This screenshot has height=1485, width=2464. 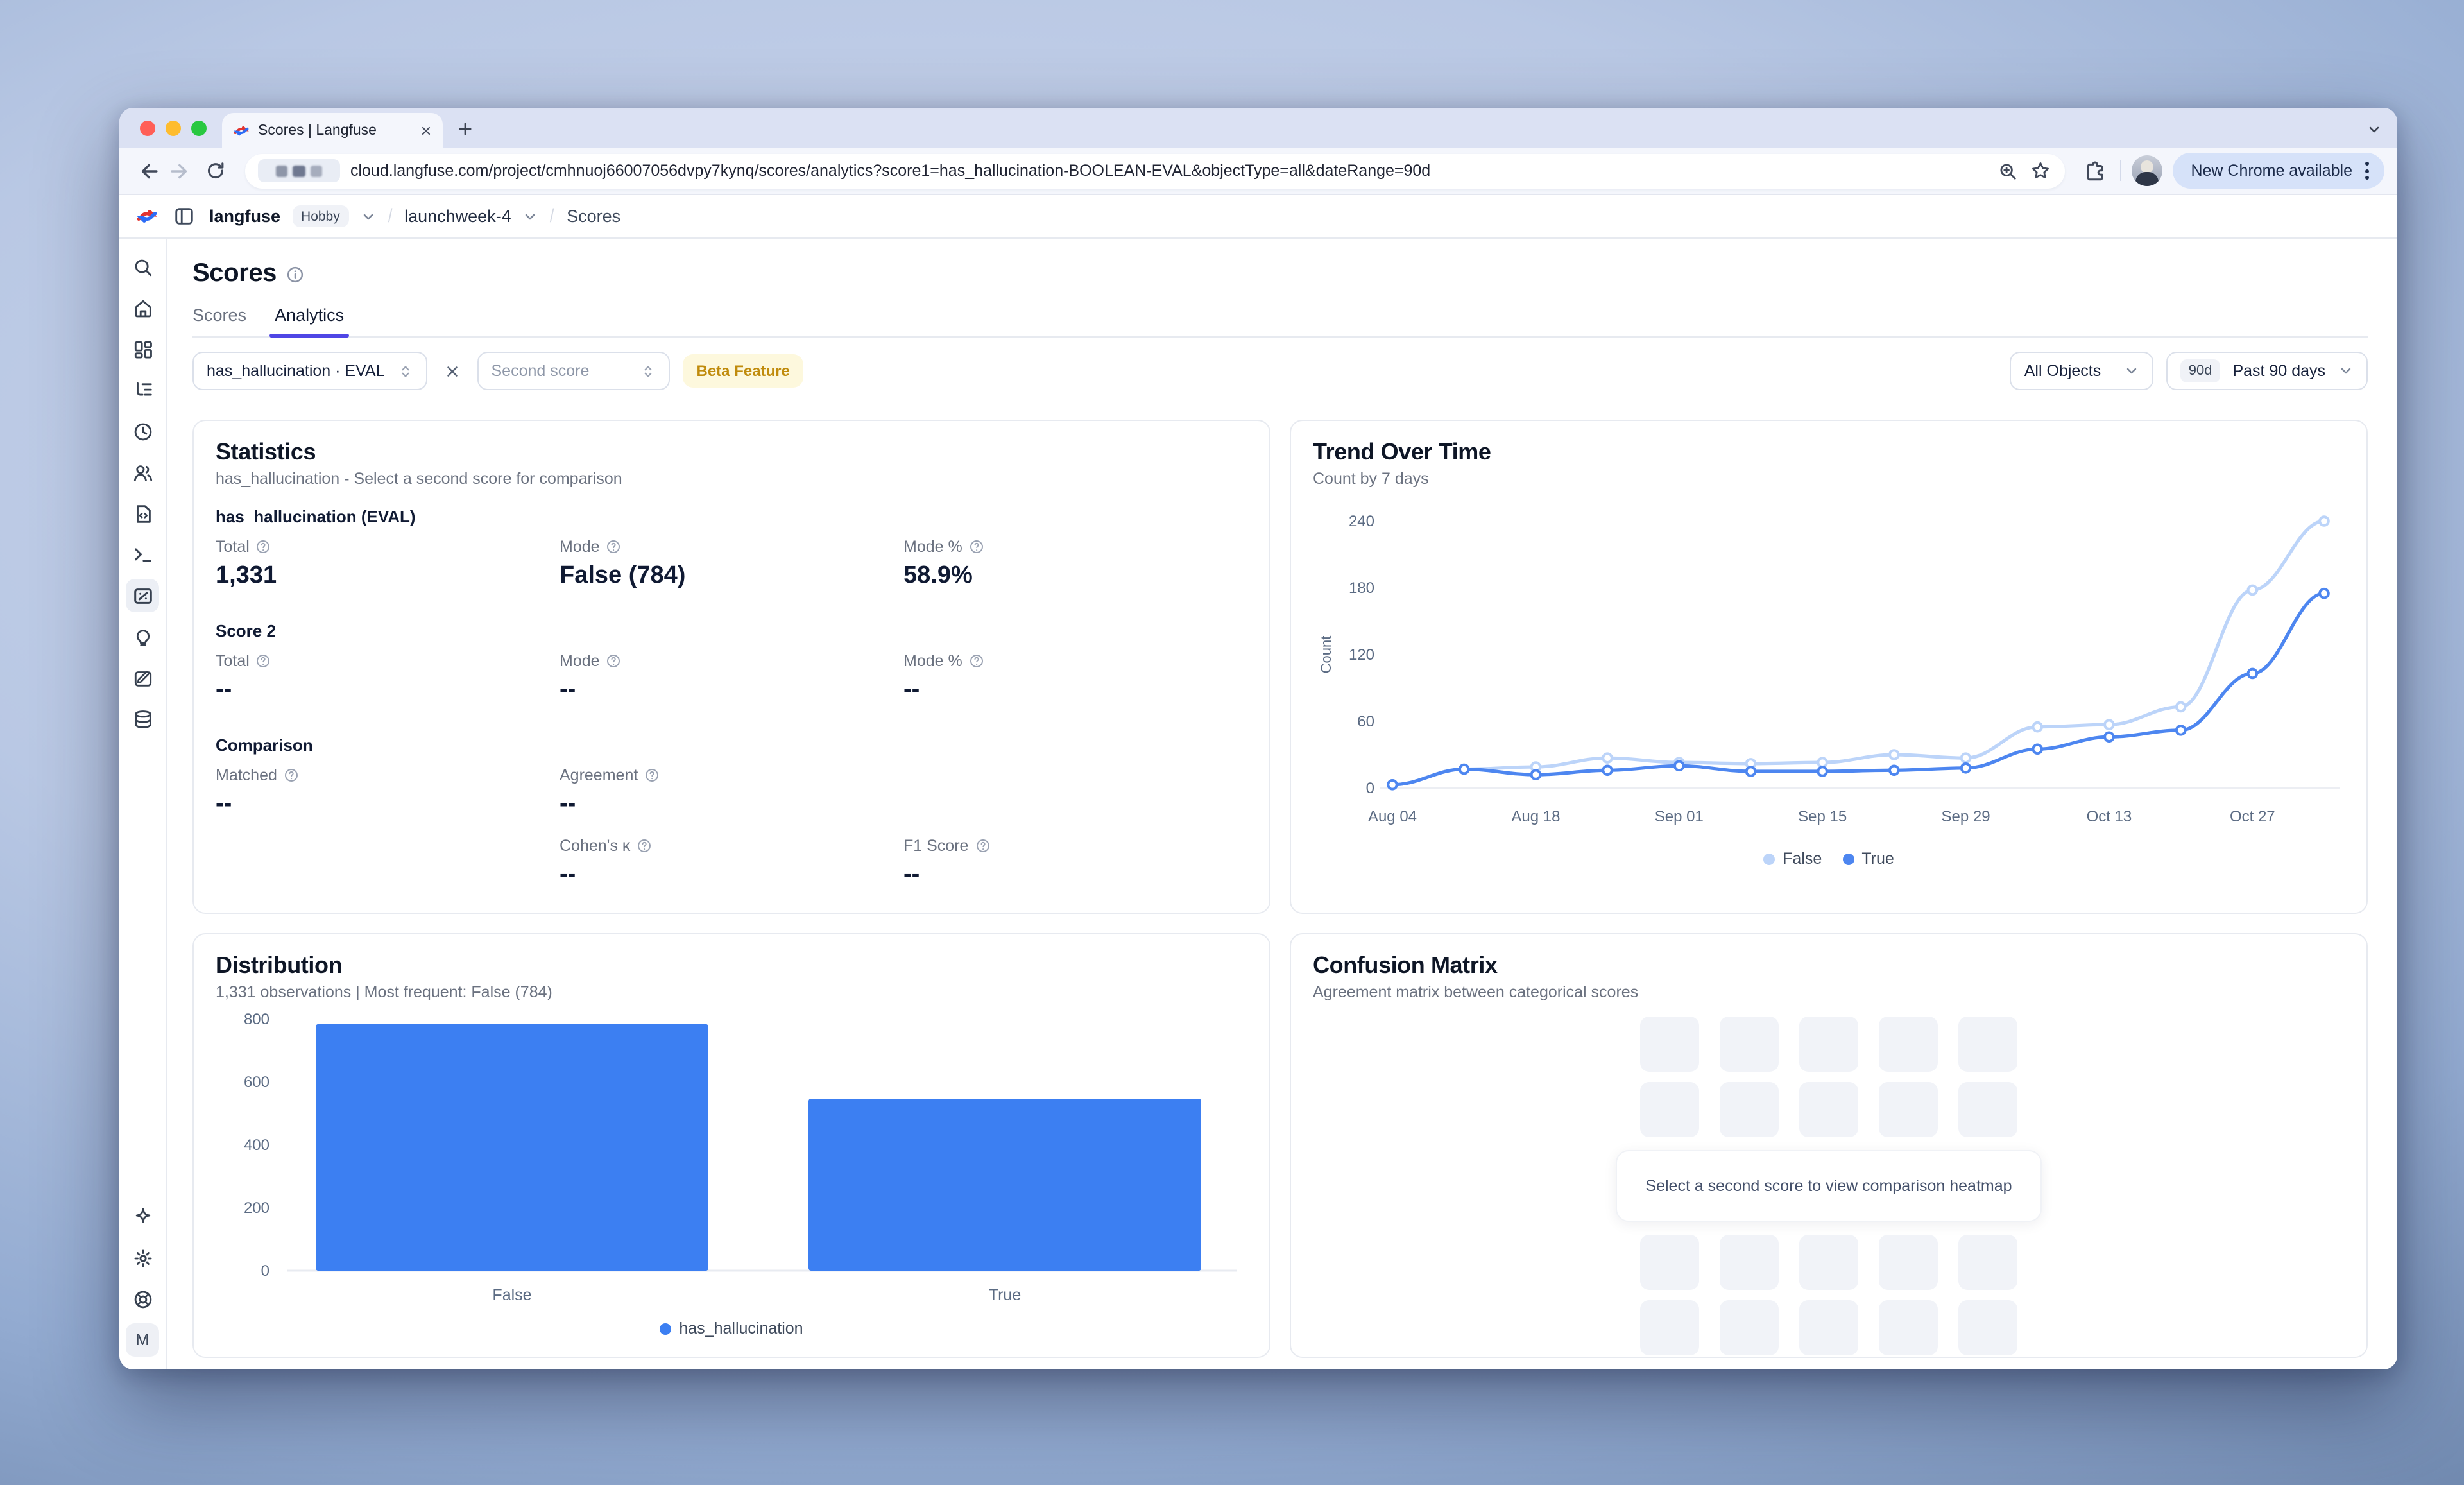 What do you see at coordinates (245, 216) in the screenshot?
I see `org-name: langfuse` at bounding box center [245, 216].